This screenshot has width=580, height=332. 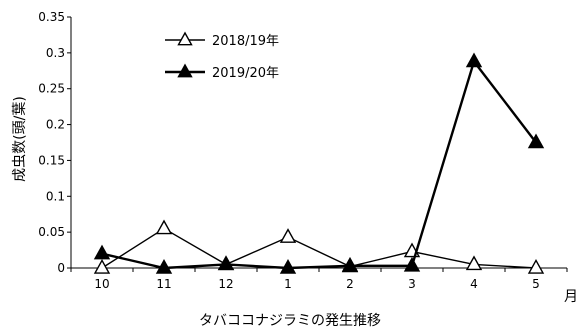 What do you see at coordinates (245, 41) in the screenshot?
I see `legend-label: 2018/19年` at bounding box center [245, 41].